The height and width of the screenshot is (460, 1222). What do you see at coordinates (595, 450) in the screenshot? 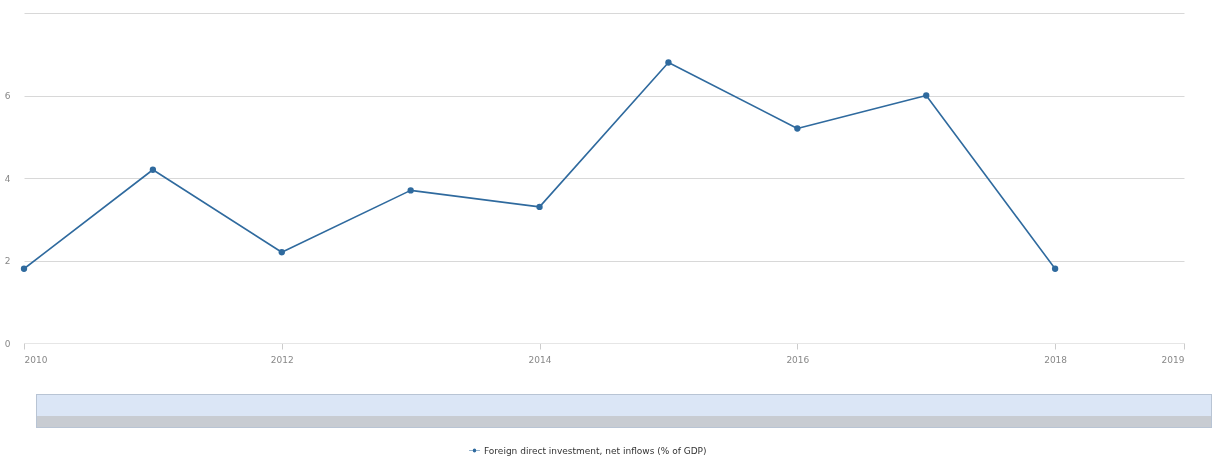
I see `legend-label: Foreign direct investment, net inflows (% of GDP)` at bounding box center [595, 450].